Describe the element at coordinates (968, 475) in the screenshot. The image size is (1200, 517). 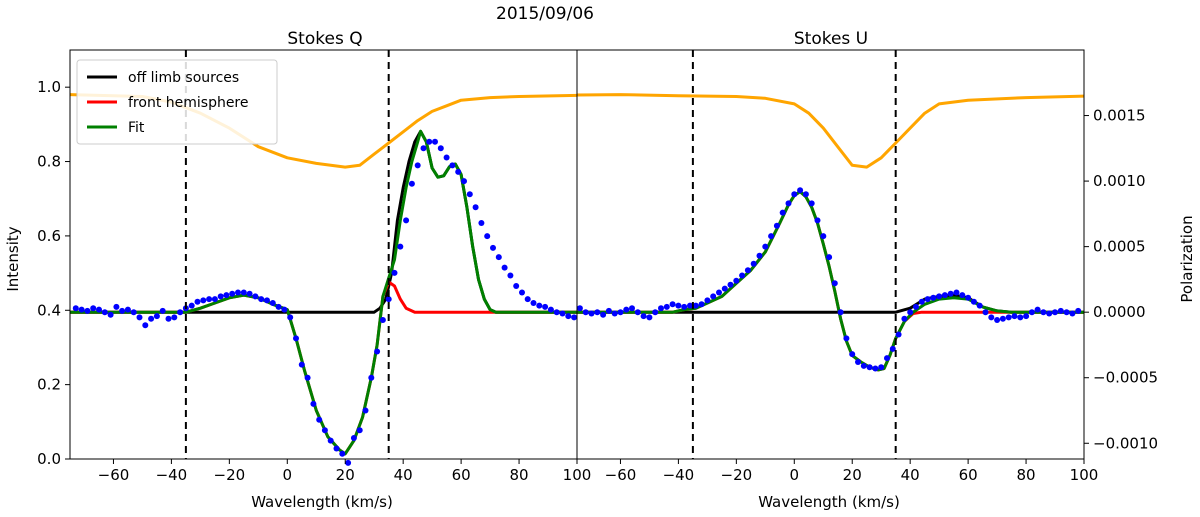
I see `xtick-label-u-6: 60` at that location.